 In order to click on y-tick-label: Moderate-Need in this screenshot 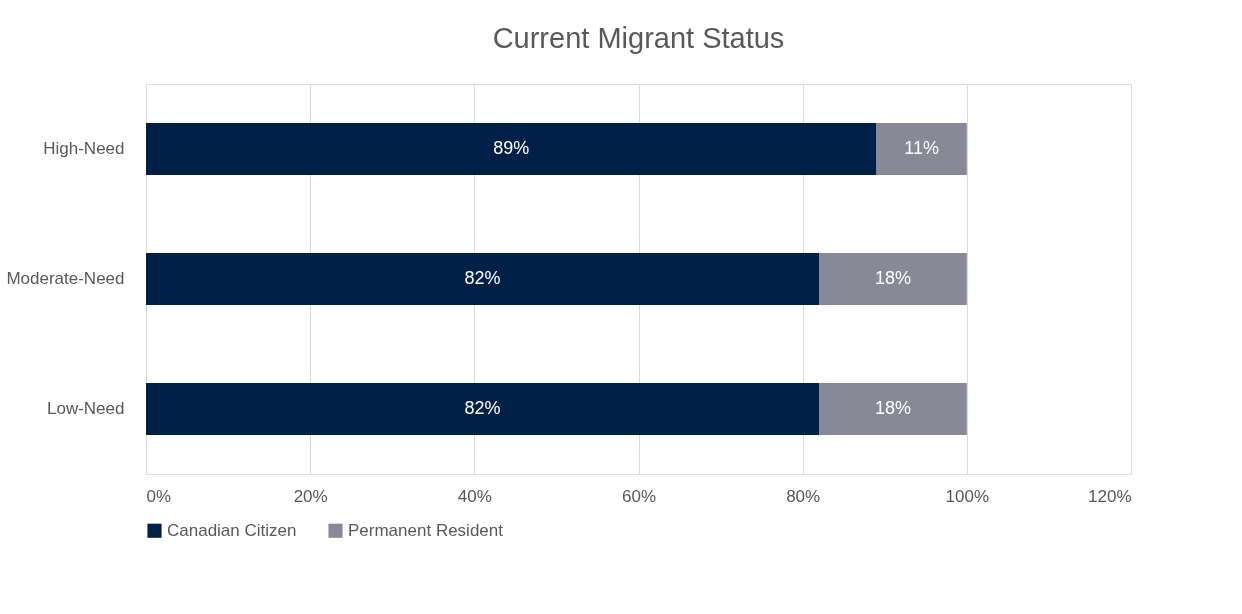, I will do `click(65, 278)`.